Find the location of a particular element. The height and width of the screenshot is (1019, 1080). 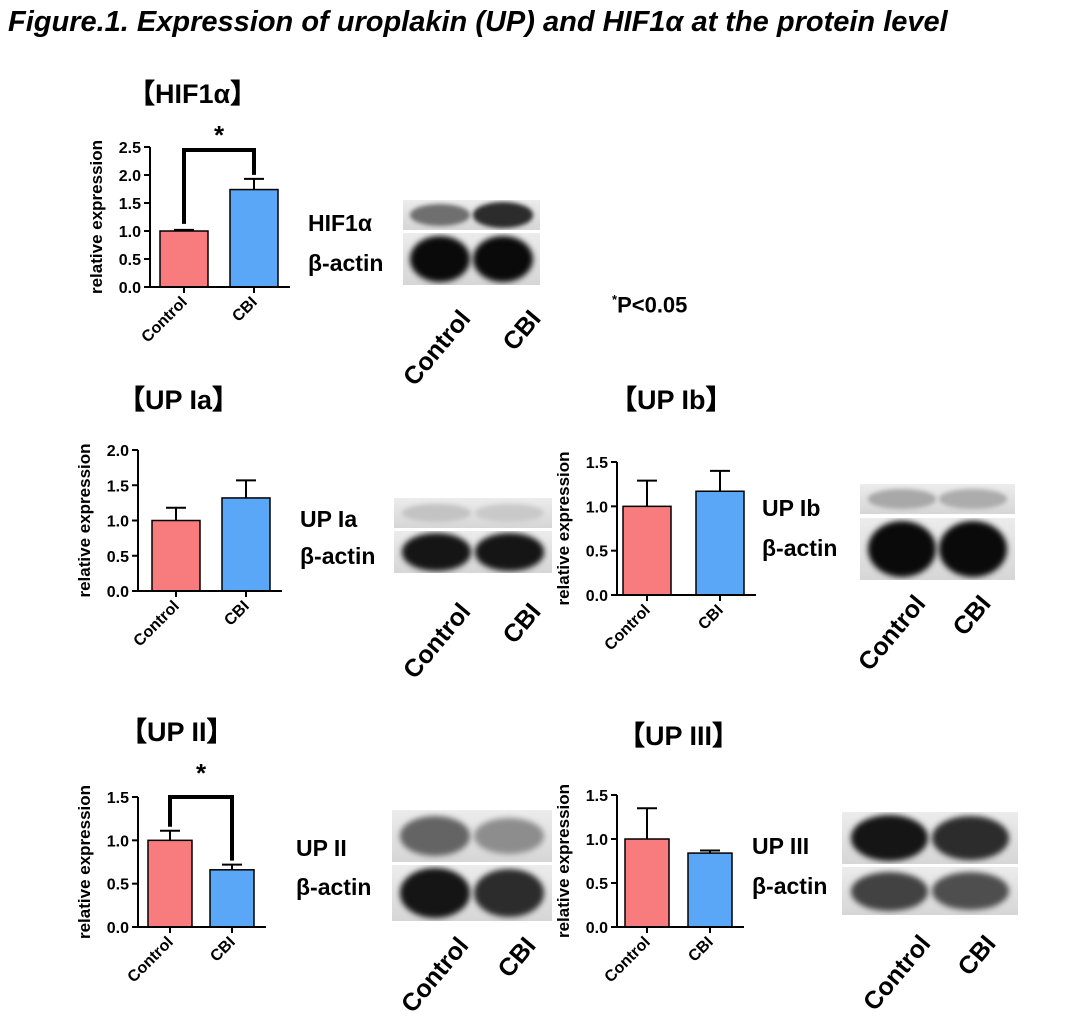

hif-xtick-label-0: Control is located at coordinates (165, 320).